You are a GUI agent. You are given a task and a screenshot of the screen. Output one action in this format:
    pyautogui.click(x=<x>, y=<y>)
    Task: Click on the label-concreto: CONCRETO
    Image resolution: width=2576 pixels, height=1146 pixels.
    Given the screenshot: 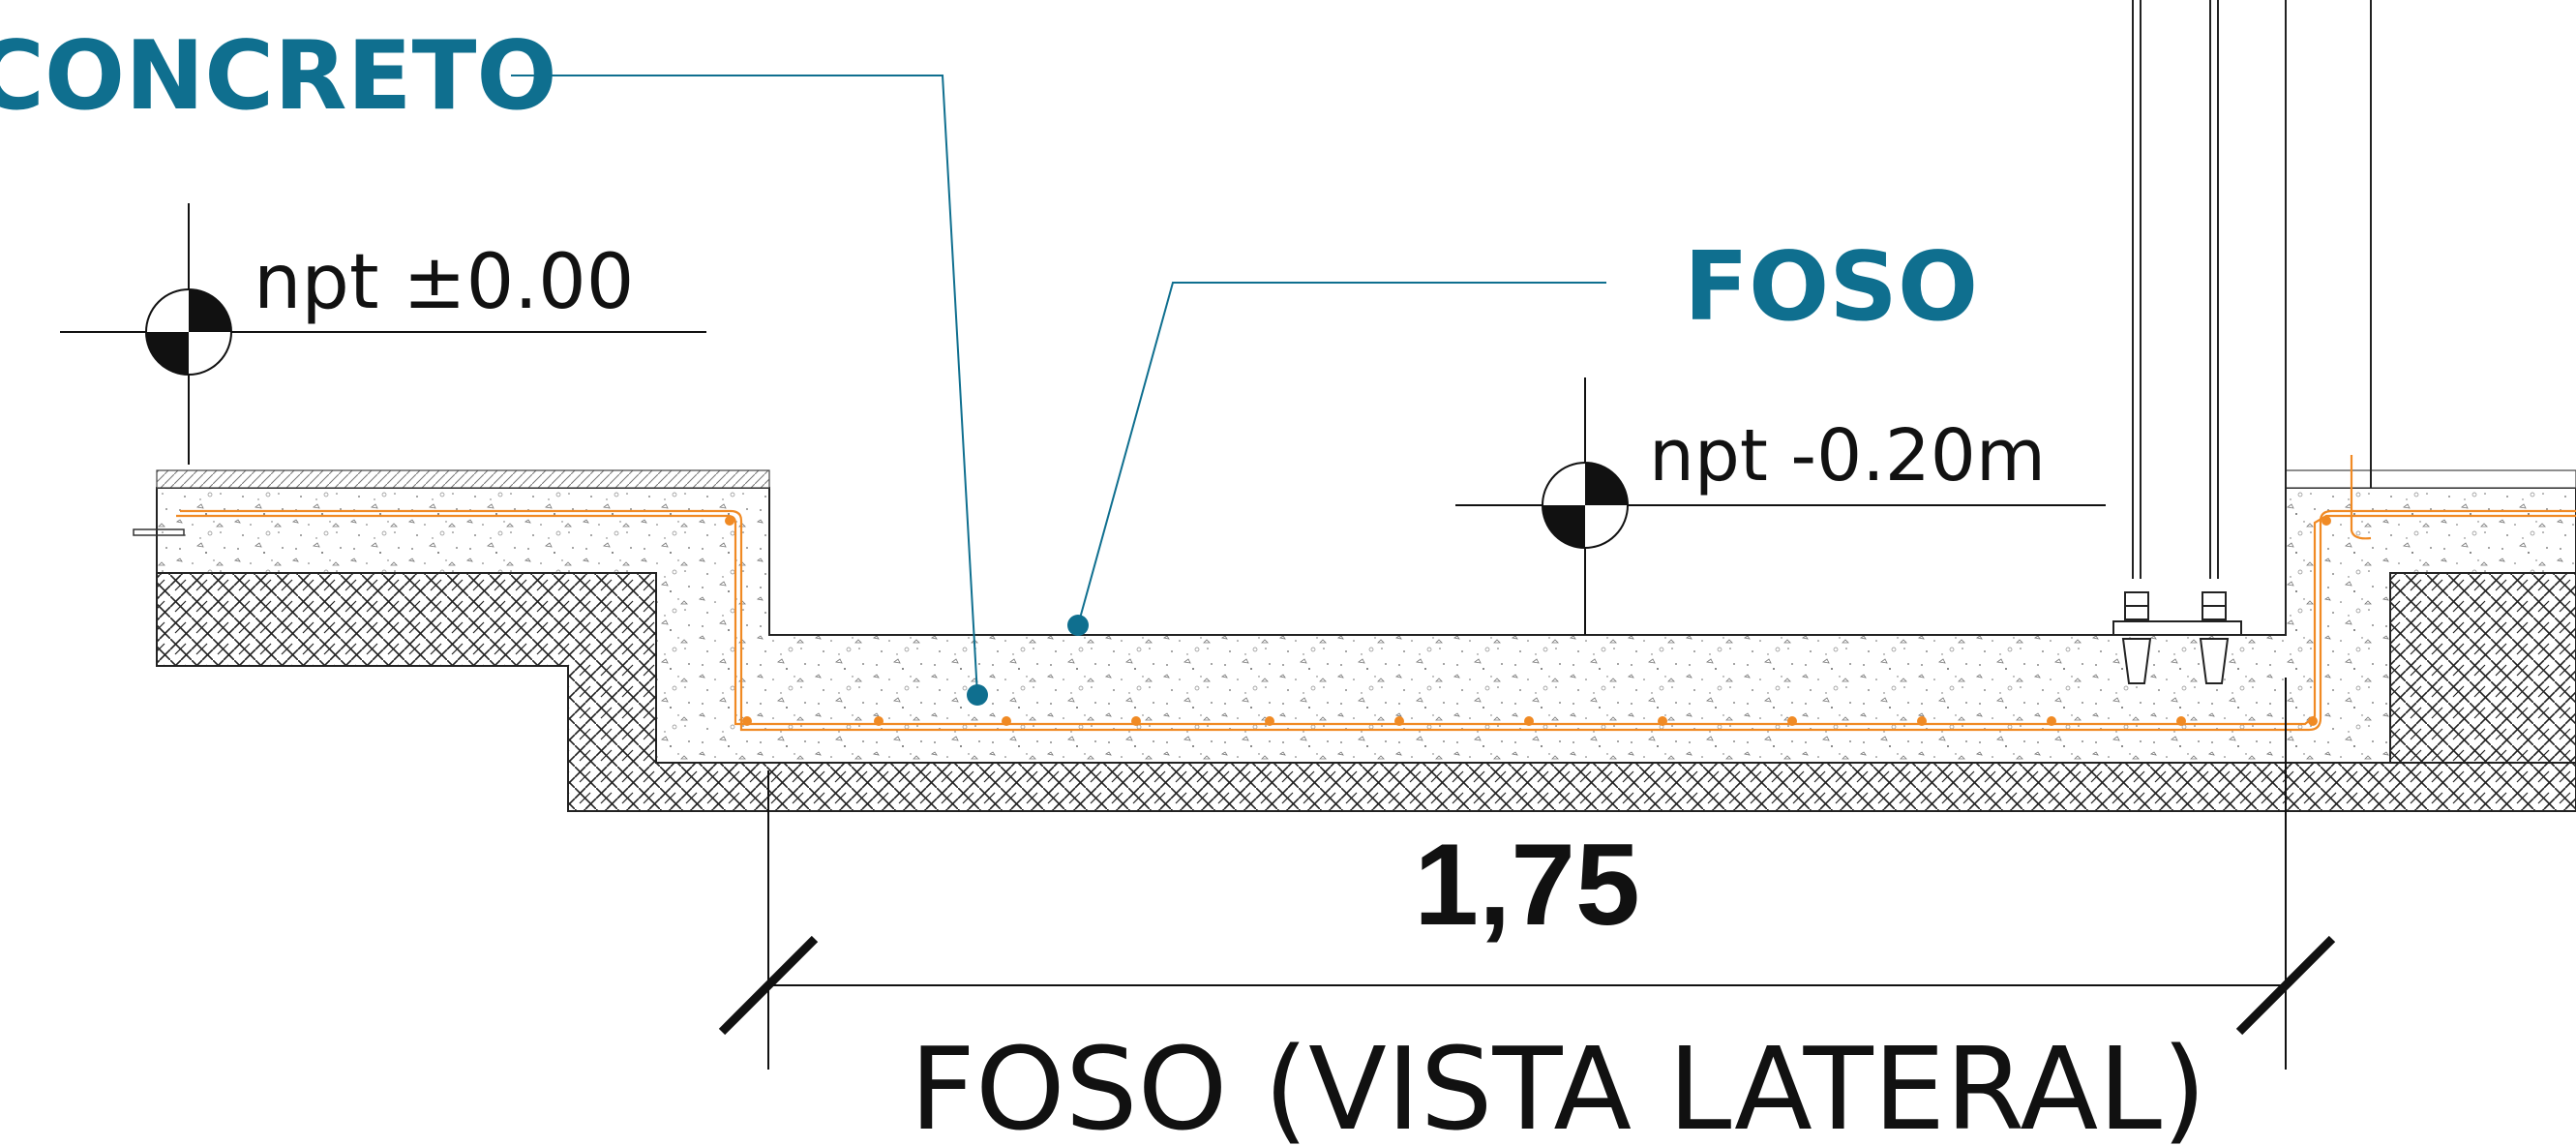 What is the action you would take?
    pyautogui.click(x=278, y=76)
    